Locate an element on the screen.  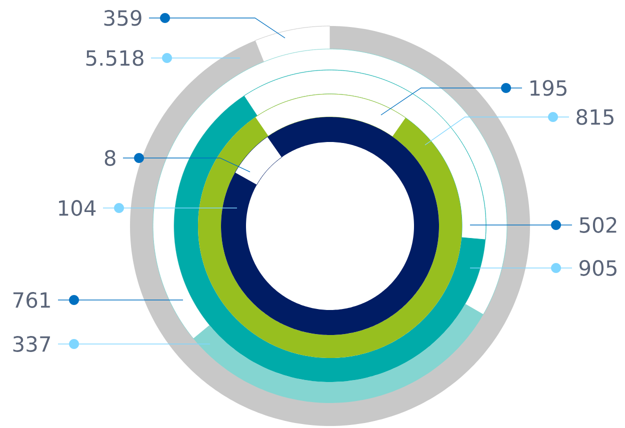
data-label: 359 is located at coordinates (123, 18).